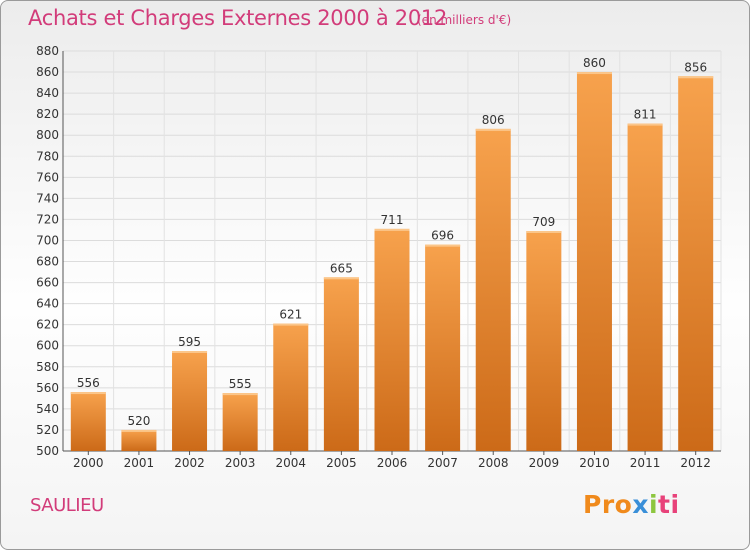  What do you see at coordinates (240, 384) in the screenshot?
I see `data-label-2003: 555` at bounding box center [240, 384].